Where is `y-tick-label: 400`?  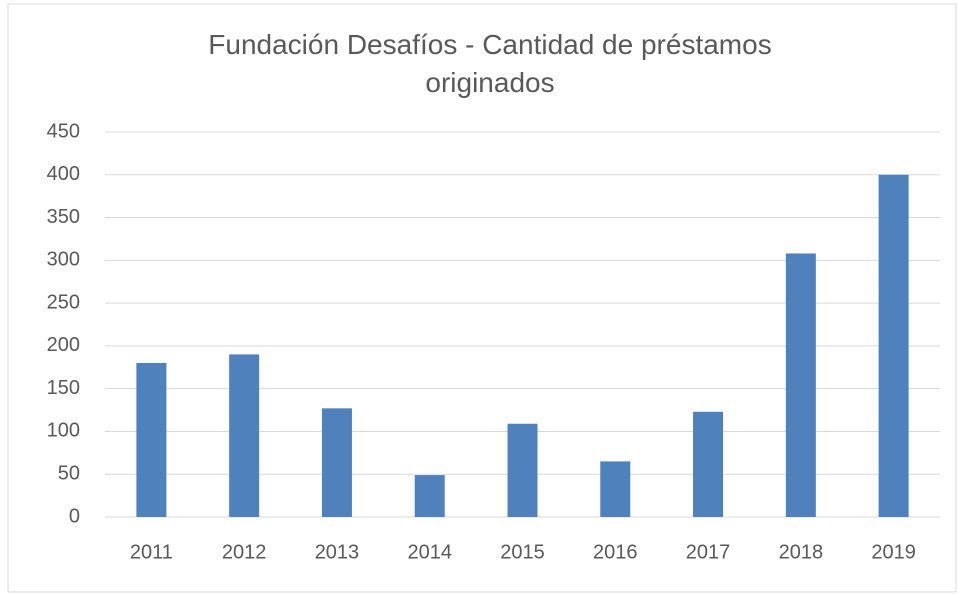
y-tick-label: 400 is located at coordinates (63, 174).